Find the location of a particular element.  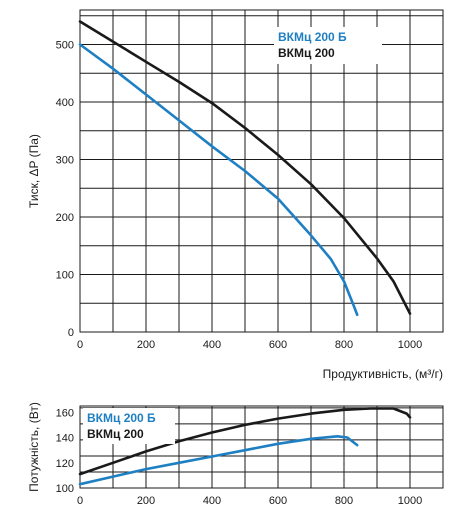

power-legend: ВКМц 200 Б ВКМц 200 is located at coordinates (129, 426).